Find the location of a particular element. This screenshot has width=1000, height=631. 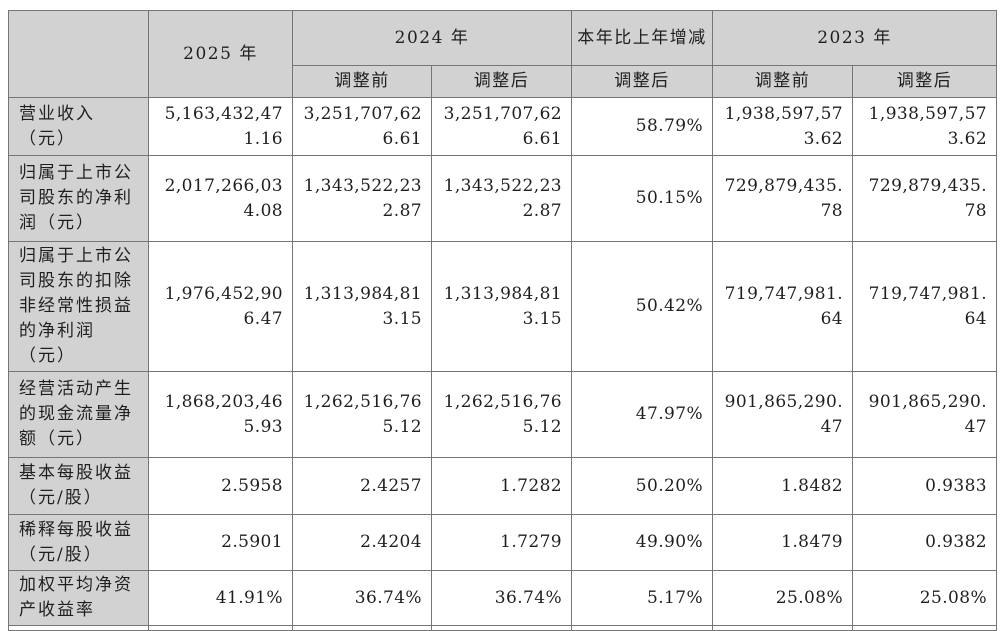

value-2025: 1,976,452,906.47 is located at coordinates (220, 306).